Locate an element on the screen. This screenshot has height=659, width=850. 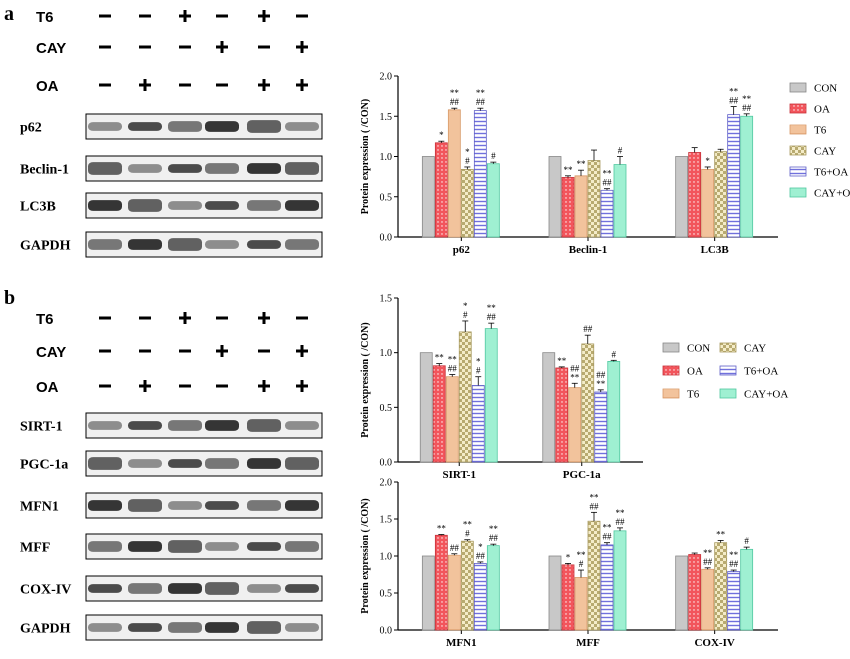
x-category-label-lc3b: LC3B is located at coordinates (715, 250).